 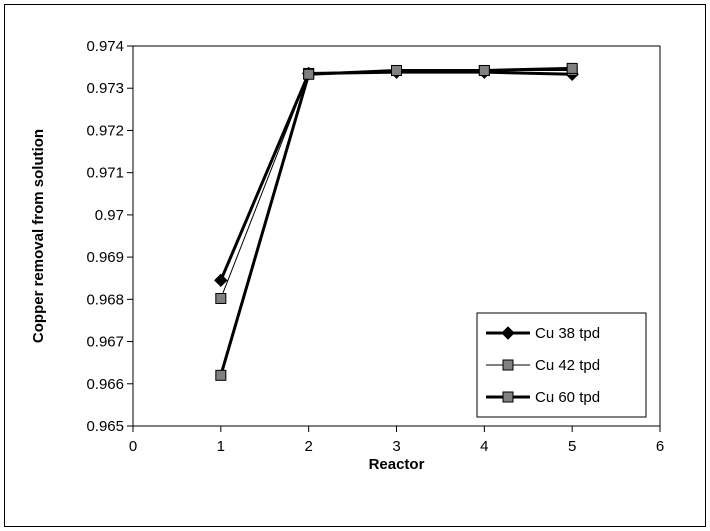 I want to click on legend-item: Cu 42 tpd, so click(x=543, y=365).